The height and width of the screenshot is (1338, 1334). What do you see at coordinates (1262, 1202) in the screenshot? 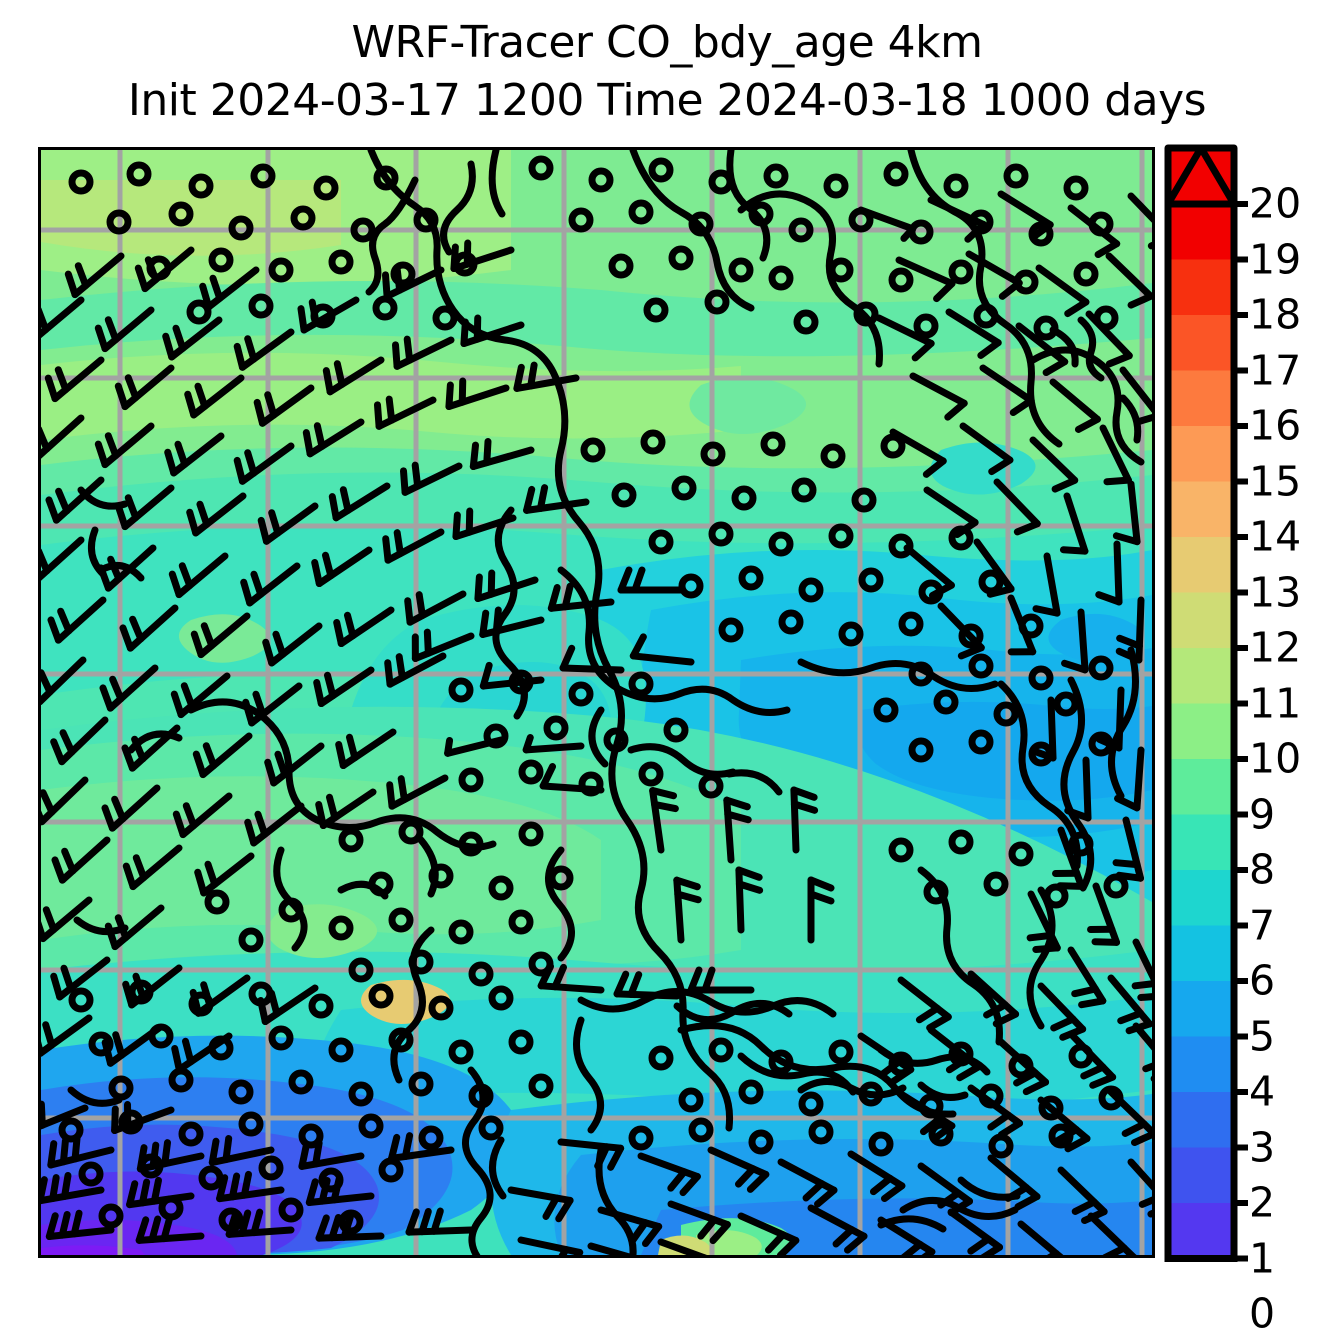
I see `cbar-tick-2: 2` at bounding box center [1262, 1202].